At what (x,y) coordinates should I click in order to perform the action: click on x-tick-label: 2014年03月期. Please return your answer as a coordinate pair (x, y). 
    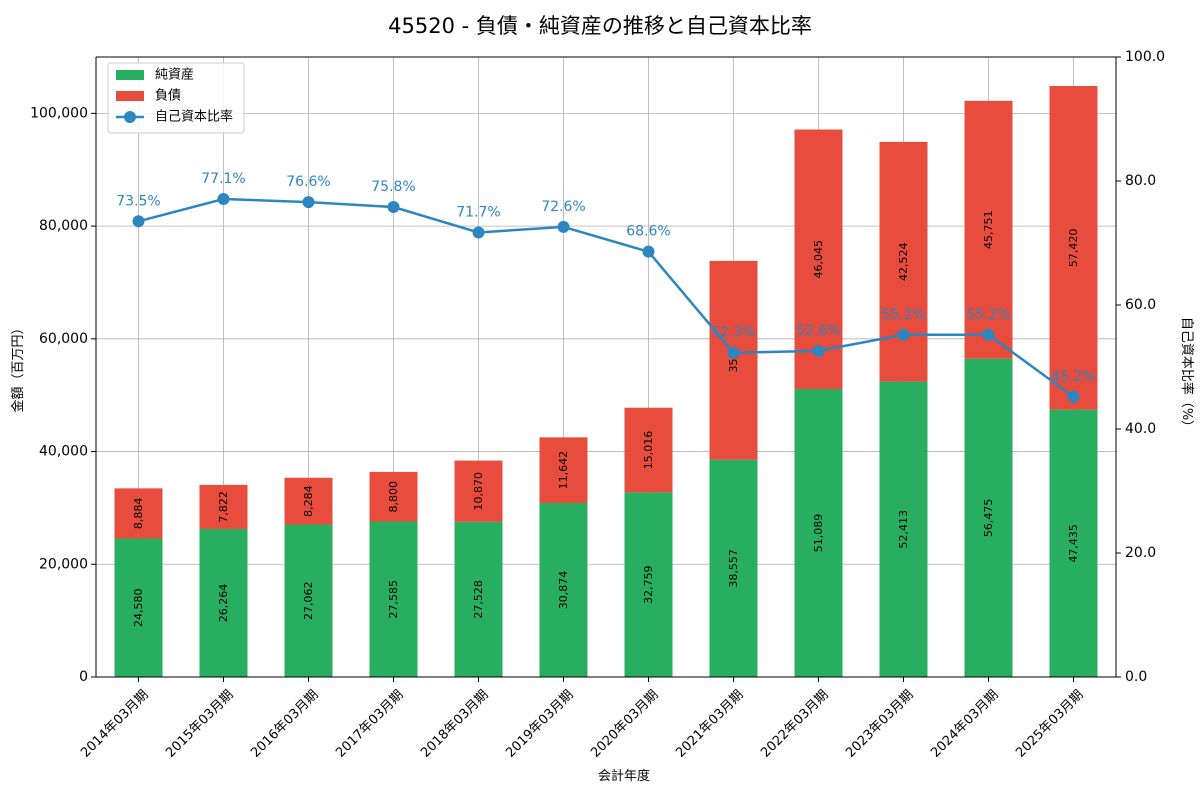
    Looking at the image, I should click on (114, 723).